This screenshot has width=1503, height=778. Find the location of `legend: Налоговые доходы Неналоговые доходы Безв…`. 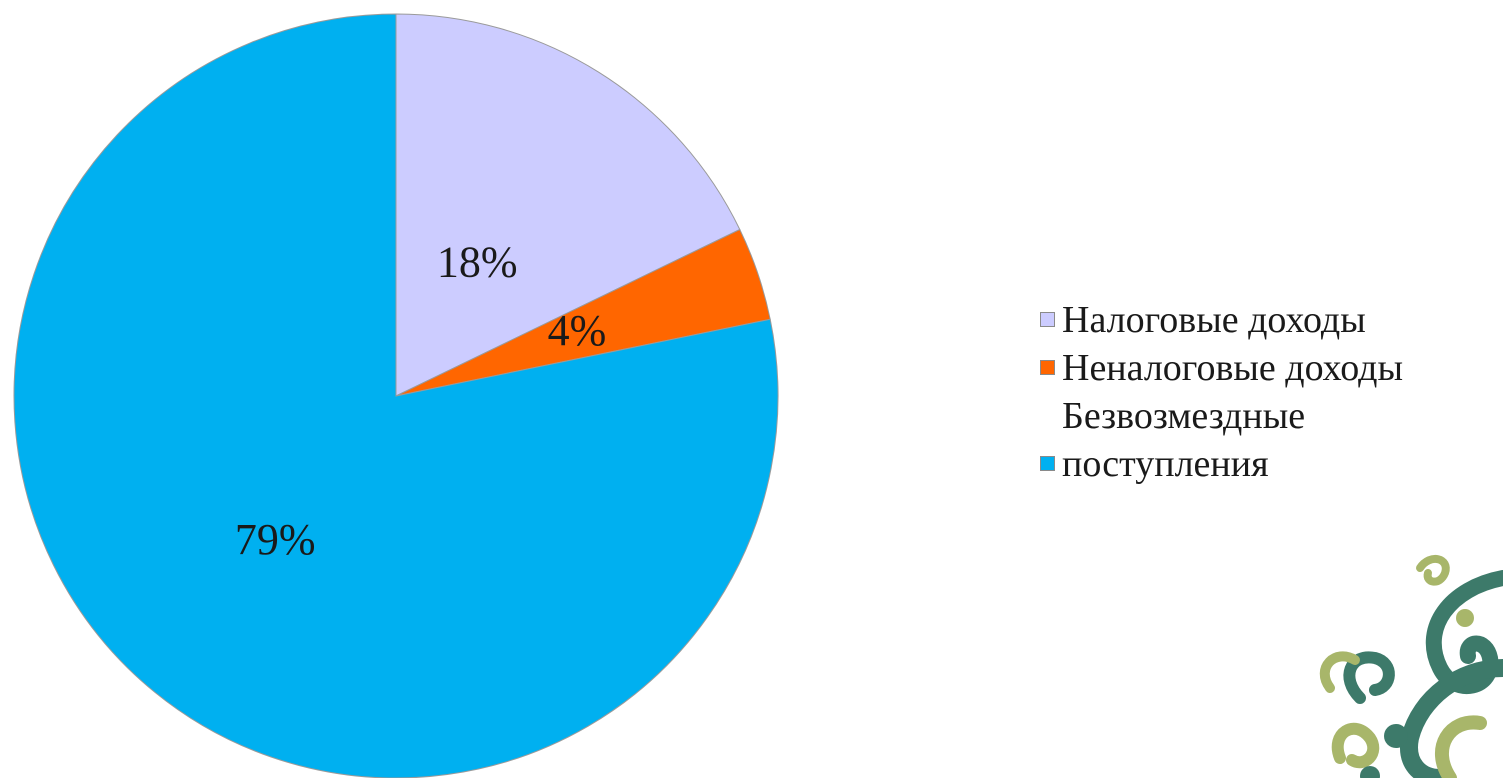

legend: Налоговые доходы Неналоговые доходы Безв… is located at coordinates (1270, 392).